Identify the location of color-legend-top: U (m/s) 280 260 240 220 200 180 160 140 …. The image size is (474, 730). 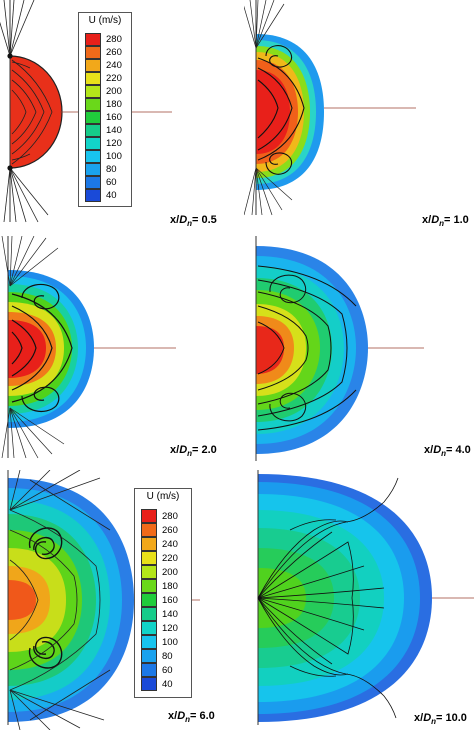
(105, 109).